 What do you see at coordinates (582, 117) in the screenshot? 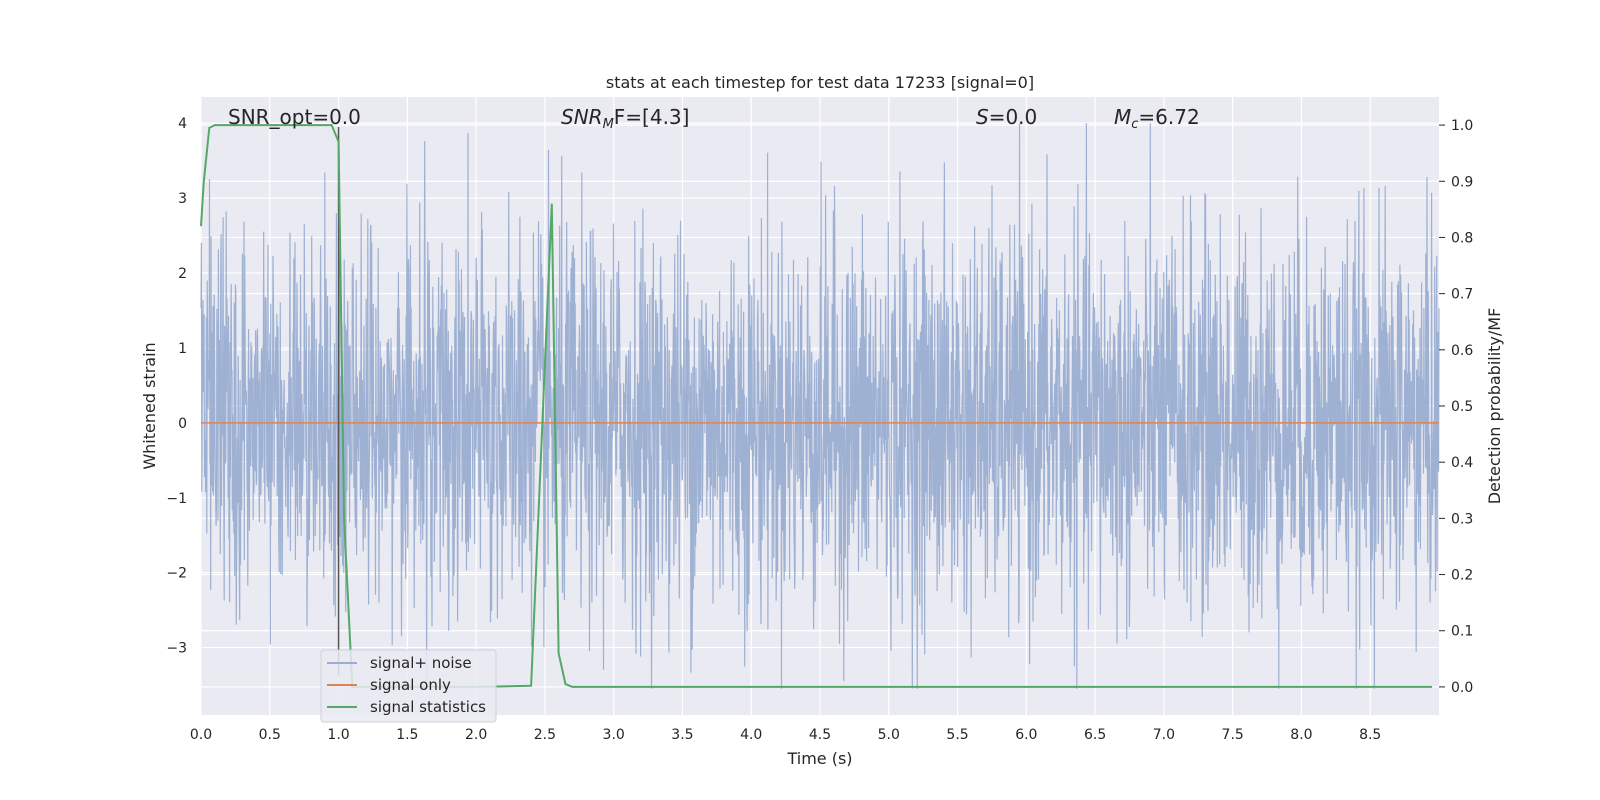
I see `annotation-snr-mf-main: SNR` at bounding box center [582, 117].